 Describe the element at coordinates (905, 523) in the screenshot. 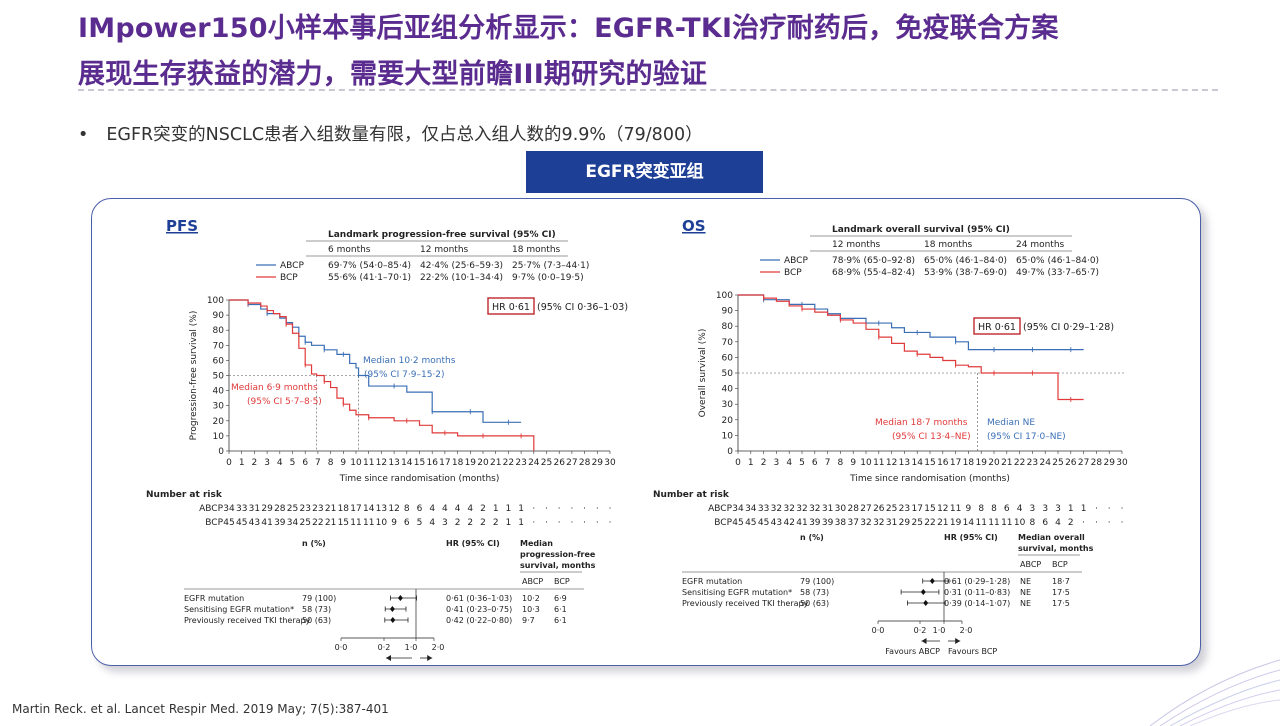

I see `risk-count-os: 29` at that location.